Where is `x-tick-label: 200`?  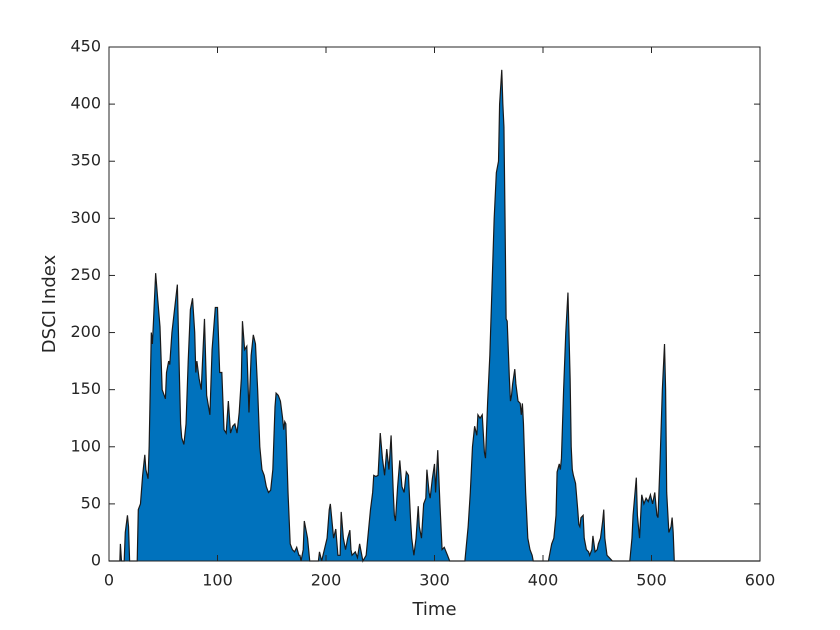 x-tick-label: 200 is located at coordinates (326, 580).